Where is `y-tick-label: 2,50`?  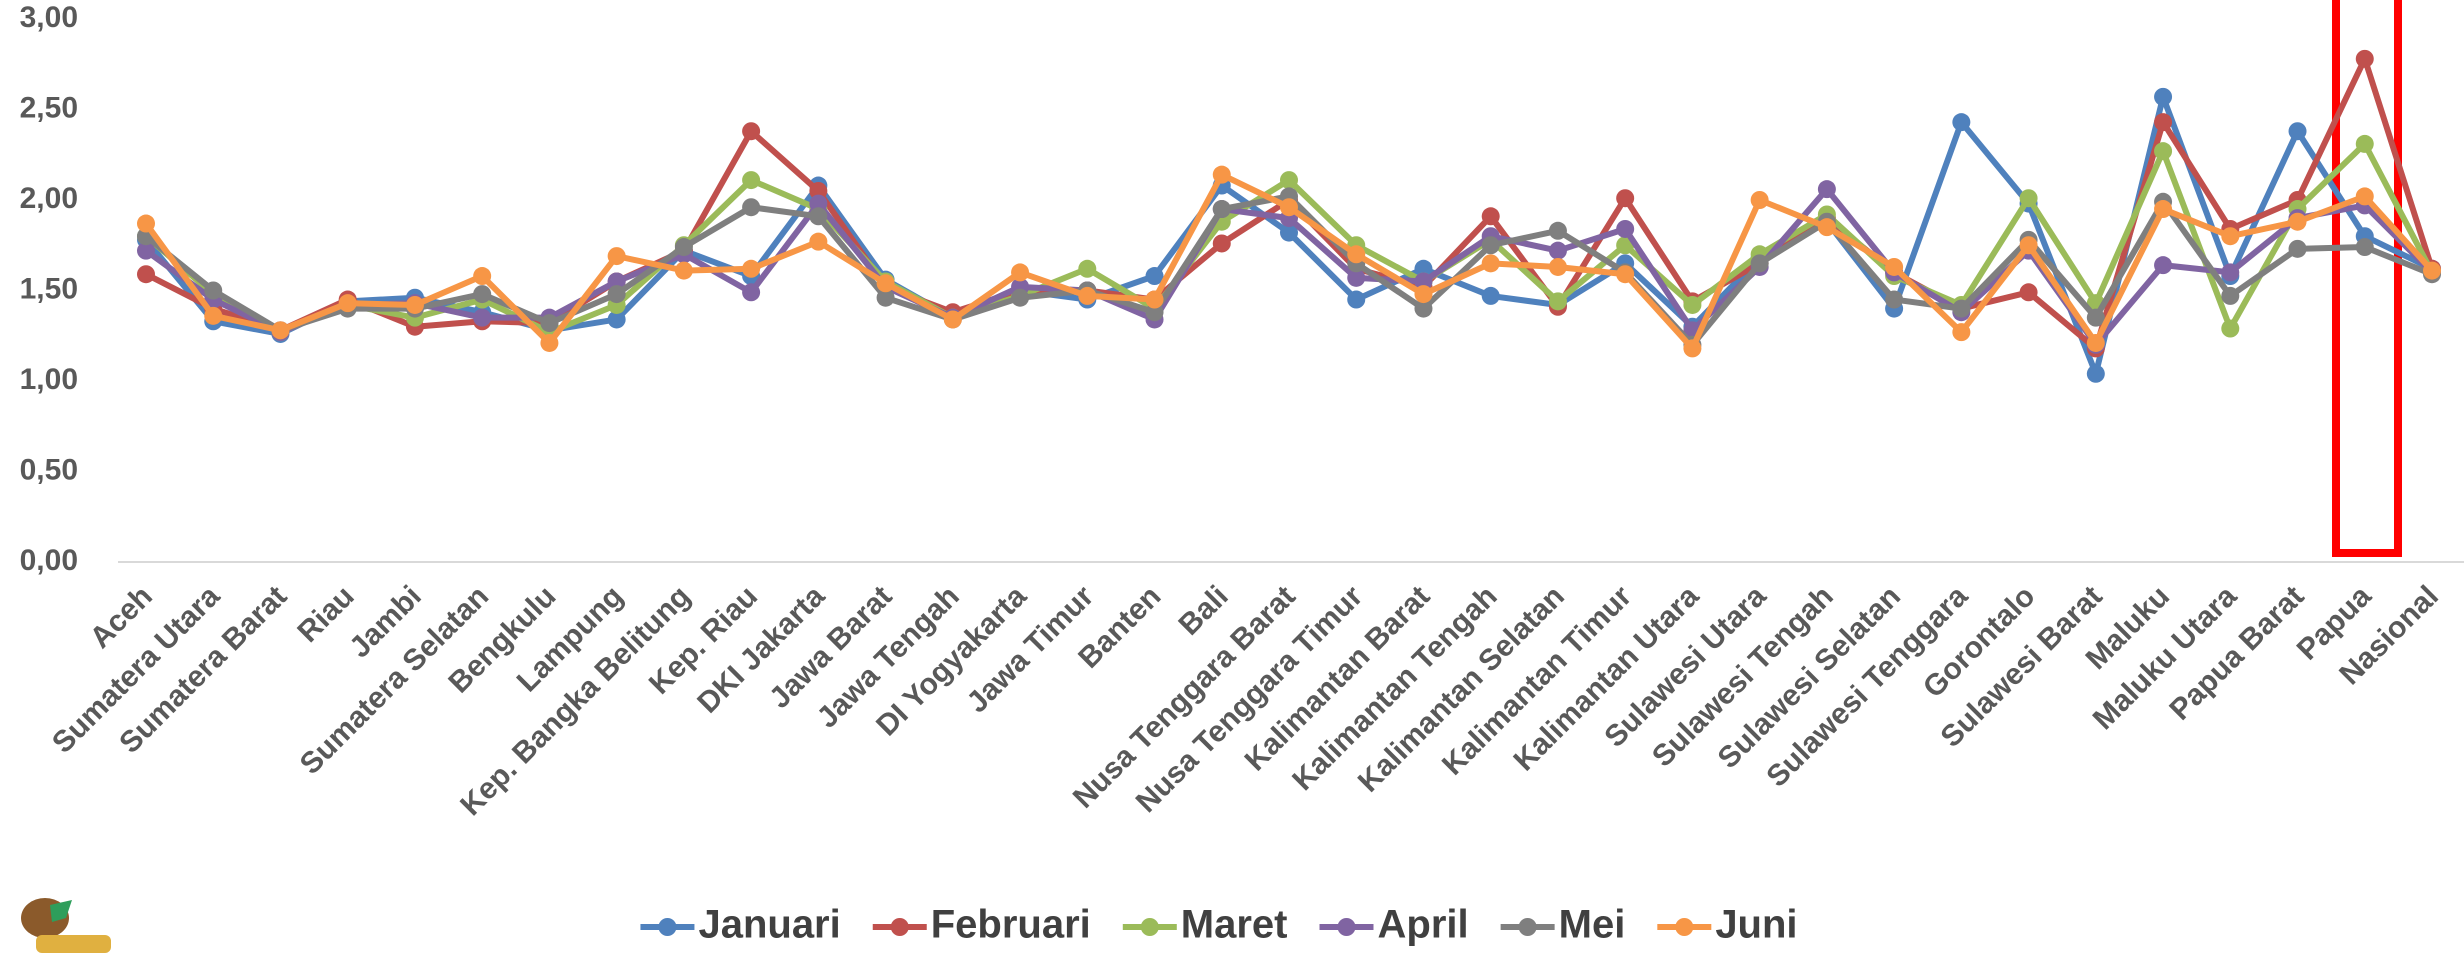 y-tick-label: 2,50 is located at coordinates (49, 107).